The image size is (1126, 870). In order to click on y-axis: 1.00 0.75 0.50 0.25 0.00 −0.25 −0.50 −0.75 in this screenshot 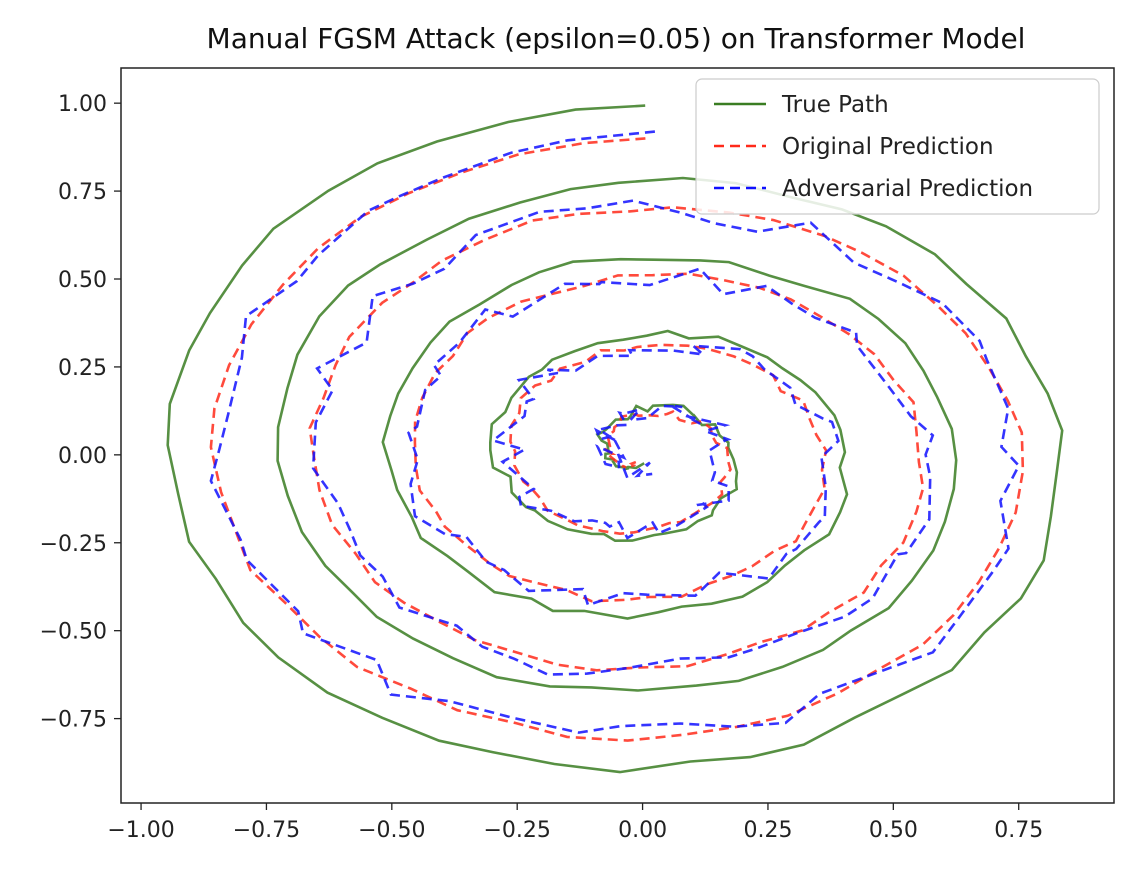, I will do `click(80, 412)`.